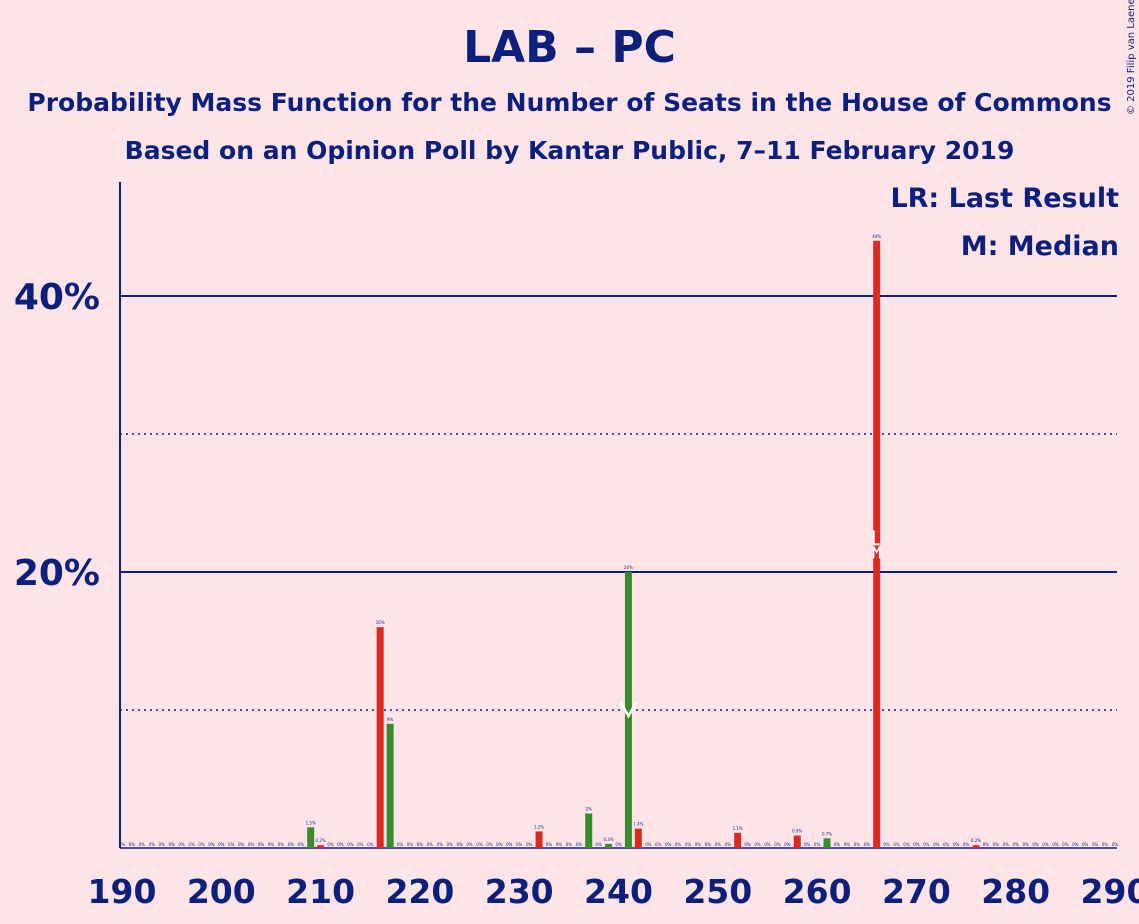 The image size is (1139, 924). What do you see at coordinates (380, 622) in the screenshot?
I see `value-label: 16%` at bounding box center [380, 622].